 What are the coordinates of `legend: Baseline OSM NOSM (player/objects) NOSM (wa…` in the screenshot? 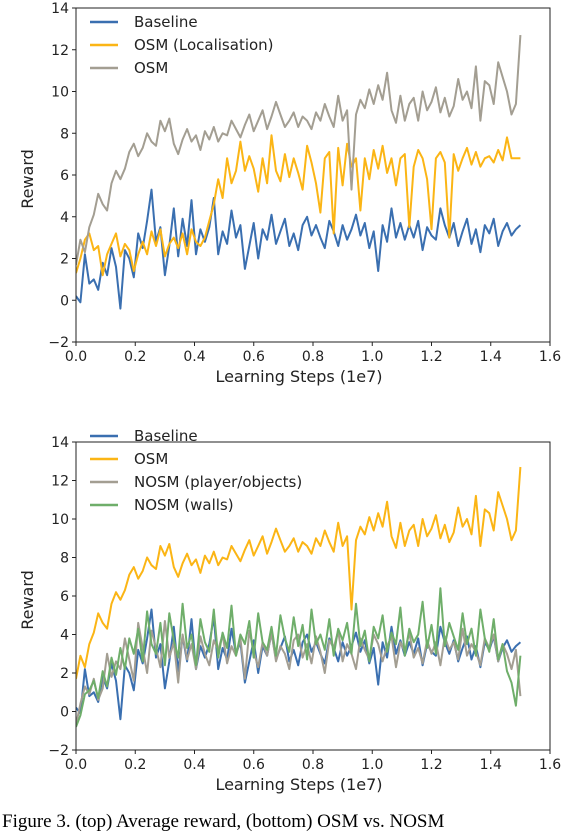 It's located at (196, 470).